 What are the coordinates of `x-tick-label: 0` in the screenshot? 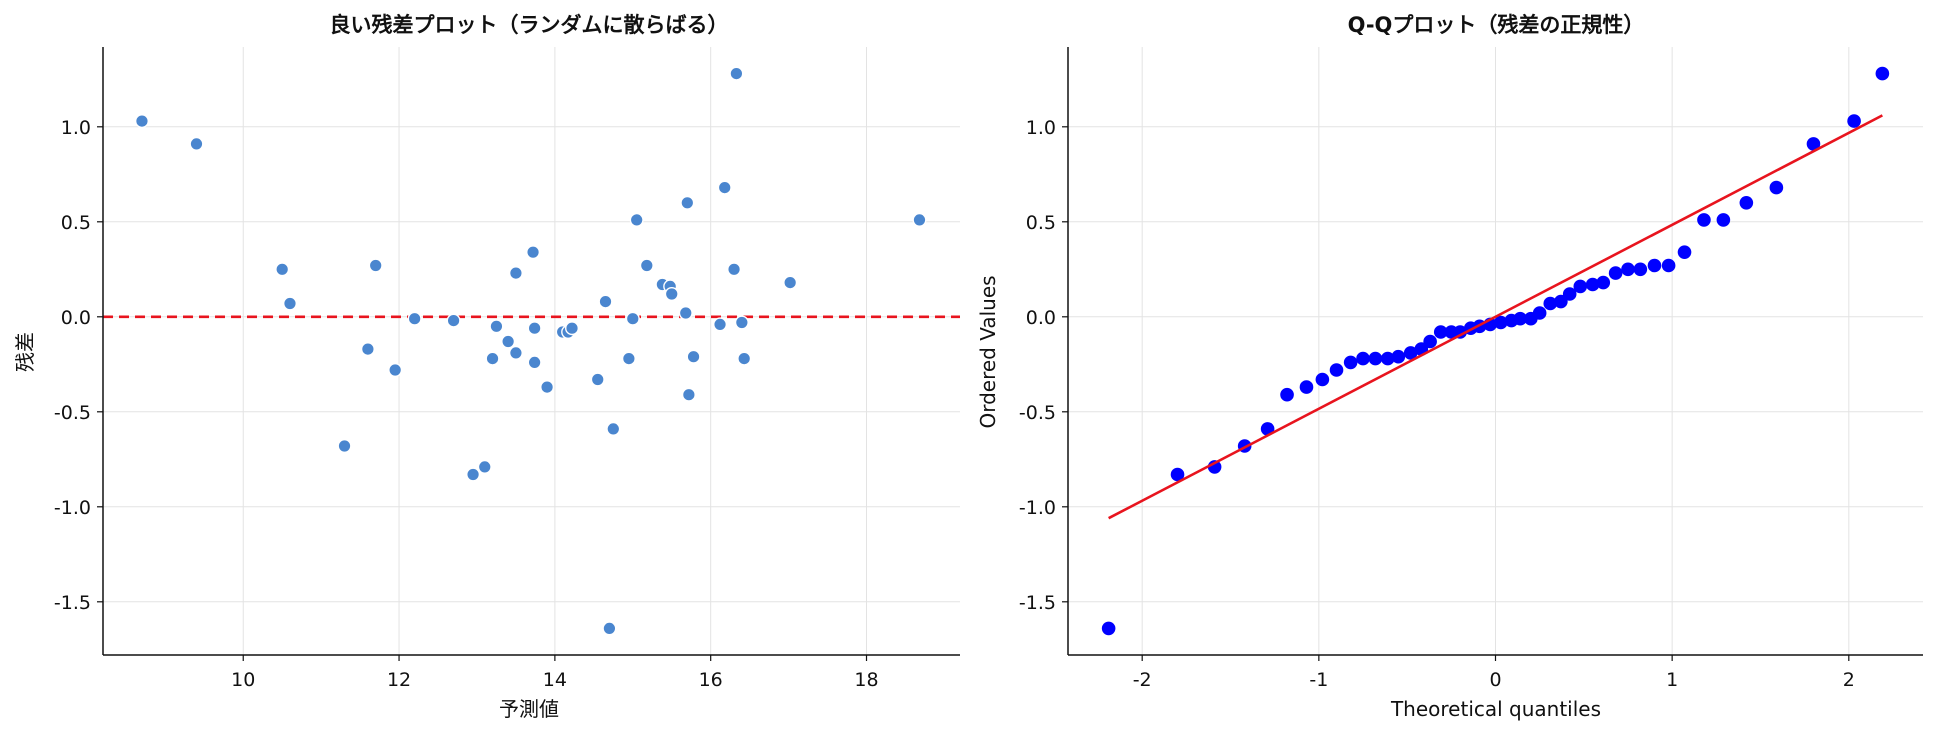 It's located at (1495, 680).